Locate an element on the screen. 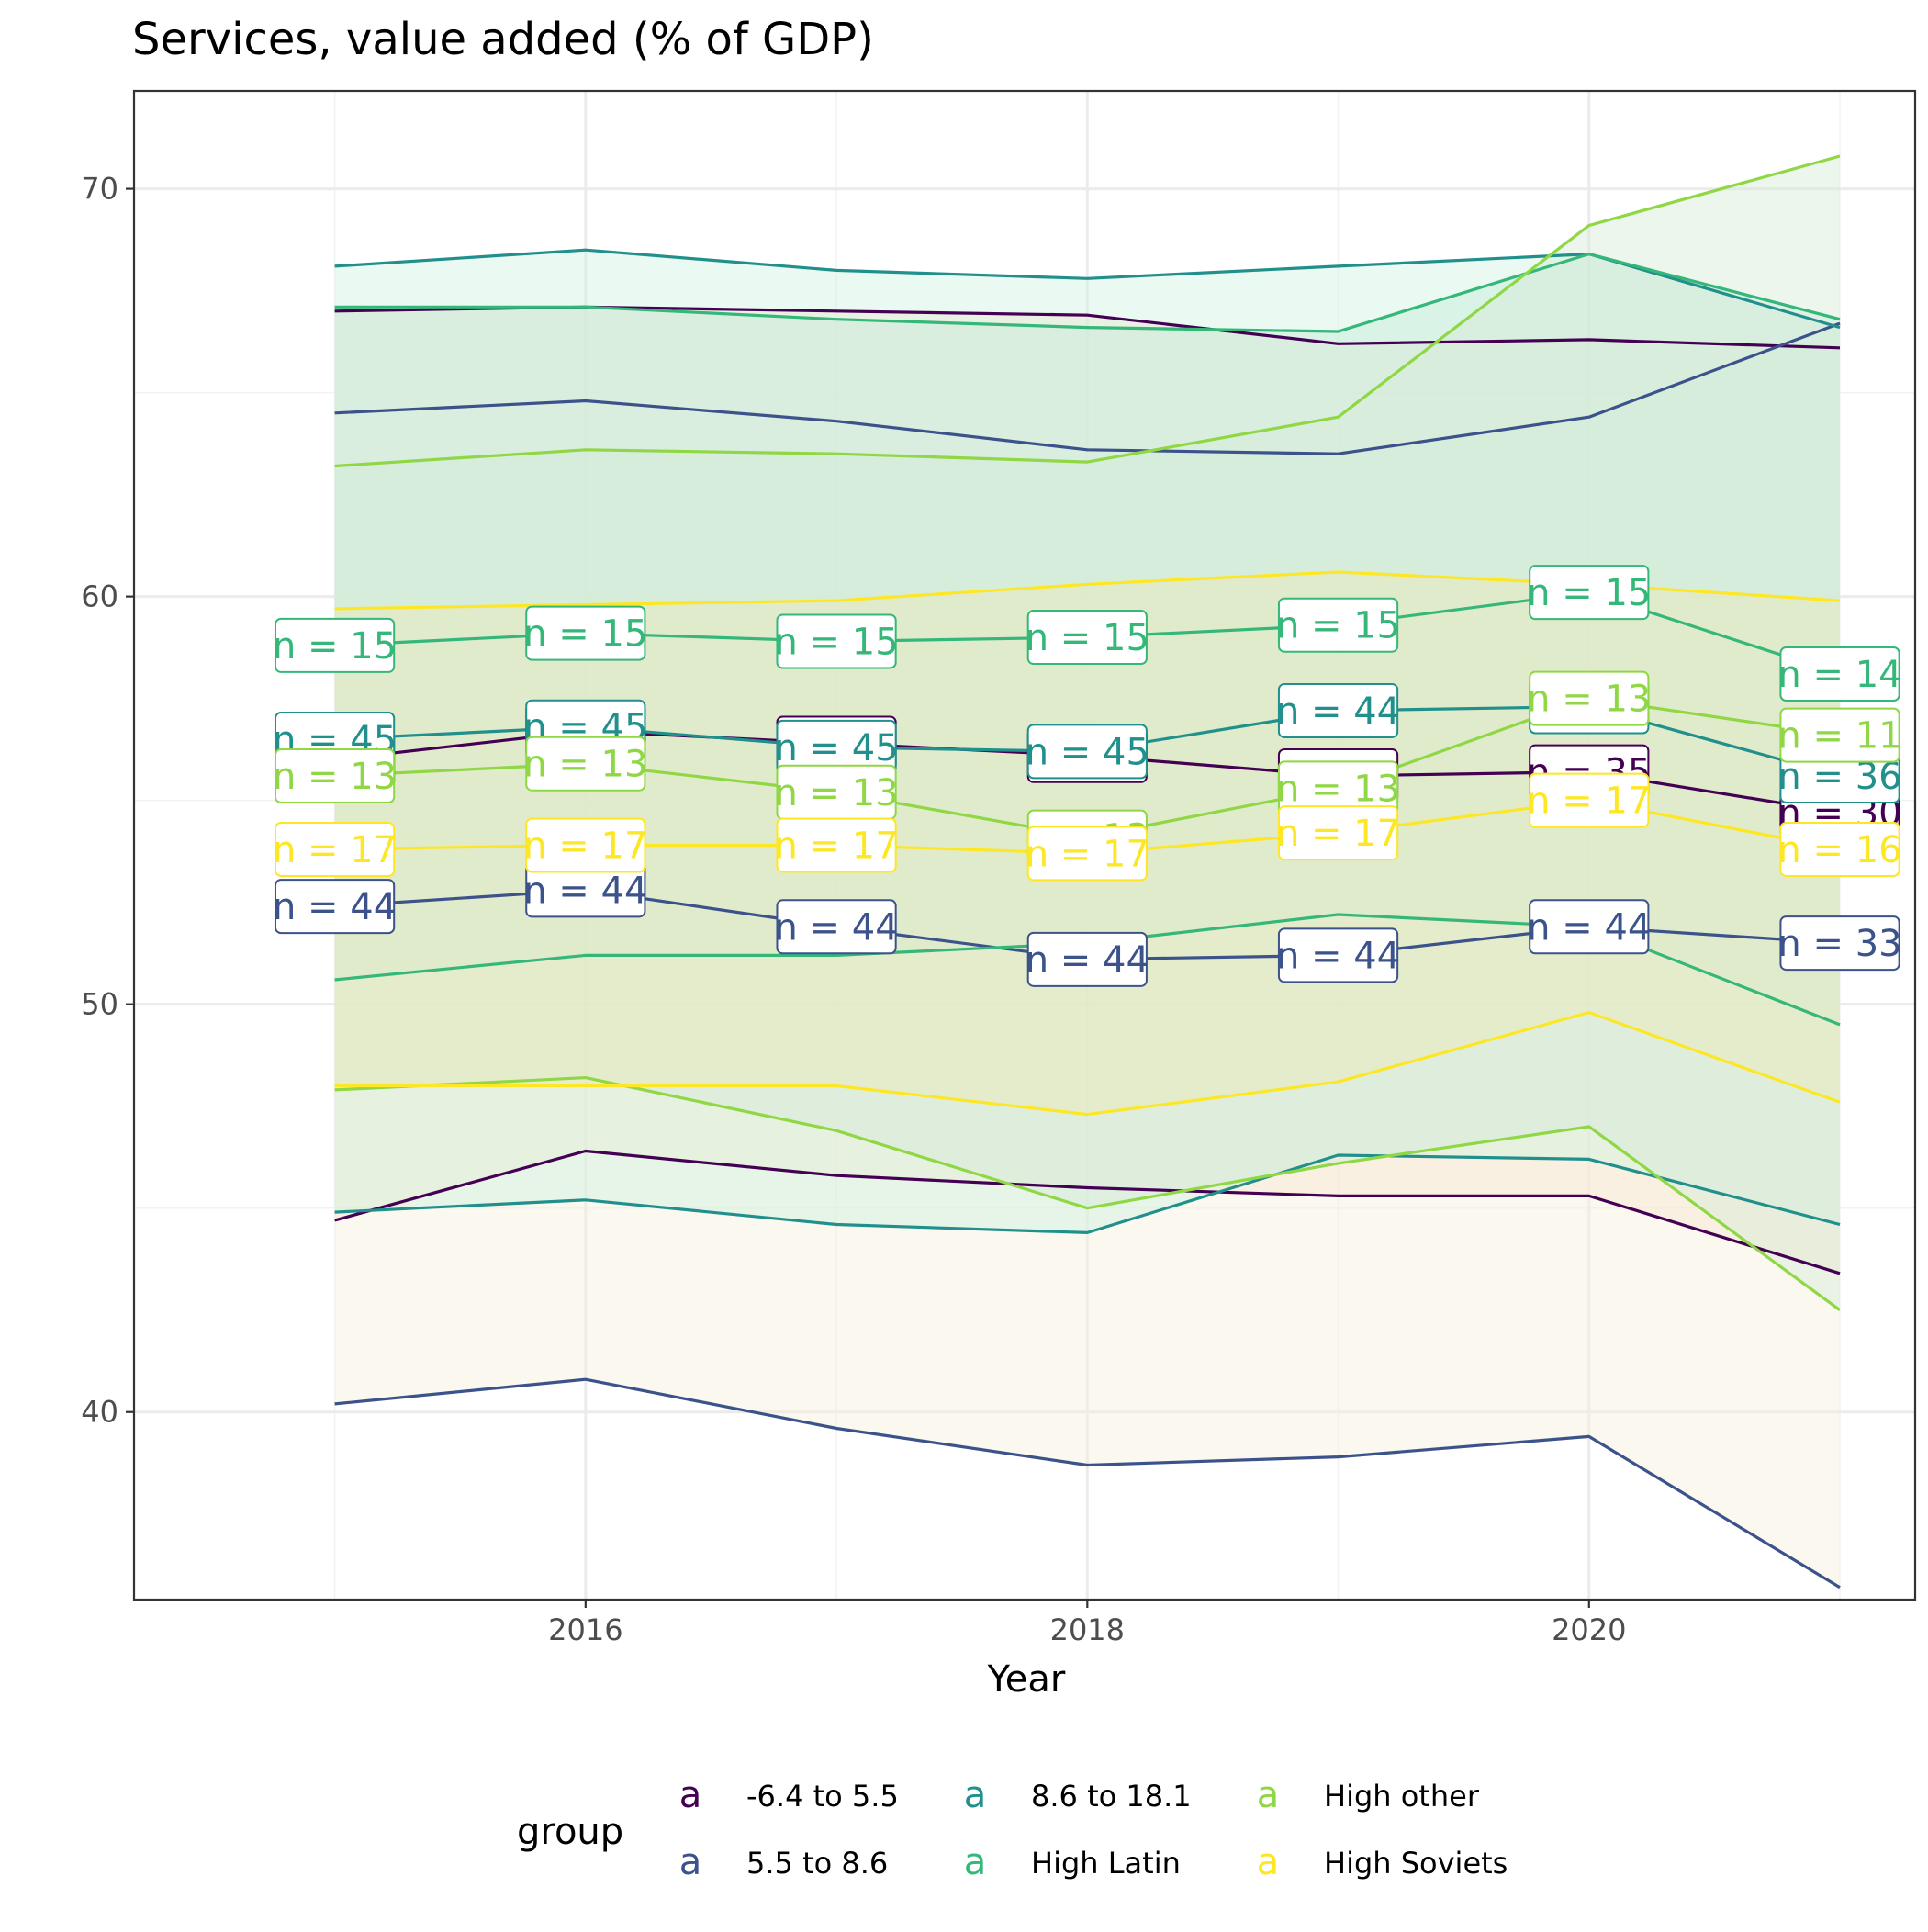 The width and height of the screenshot is (1928, 1932). data-label: n = 16 is located at coordinates (1839, 849).